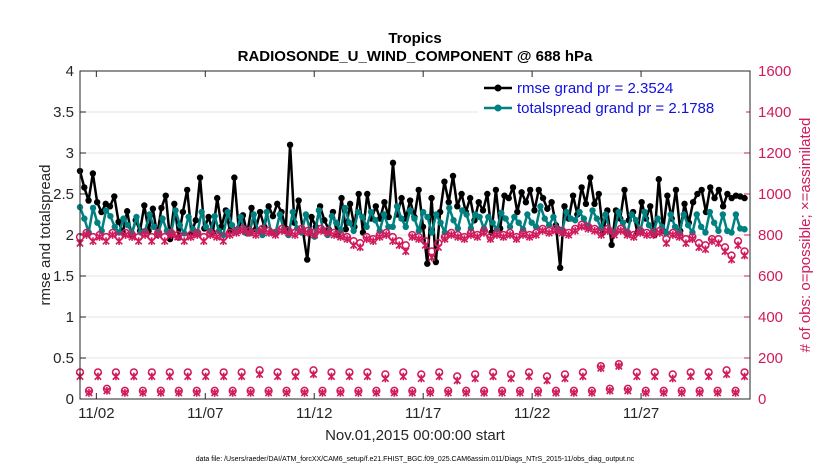 This screenshot has height=470, width=830. What do you see at coordinates (805, 235) in the screenshot?
I see `y2-axis-label: # of obs: o=possible; ×=assimilated` at bounding box center [805, 235].